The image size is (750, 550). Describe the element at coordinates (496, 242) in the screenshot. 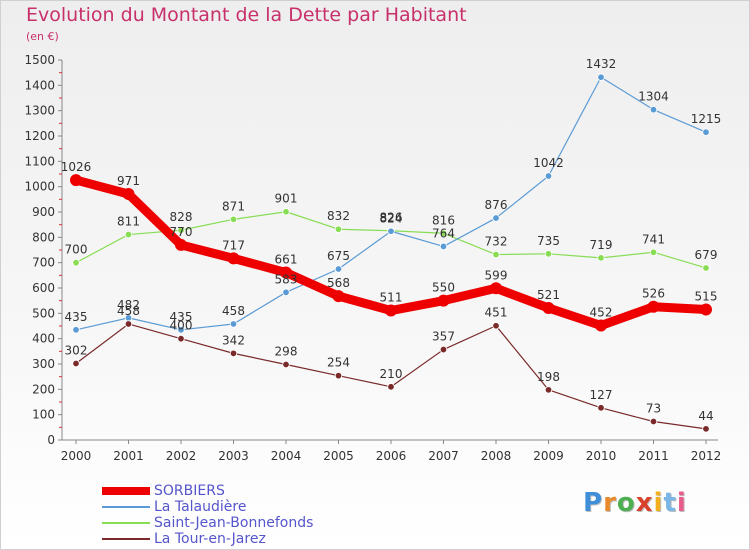

I see `data-label: 732` at that location.